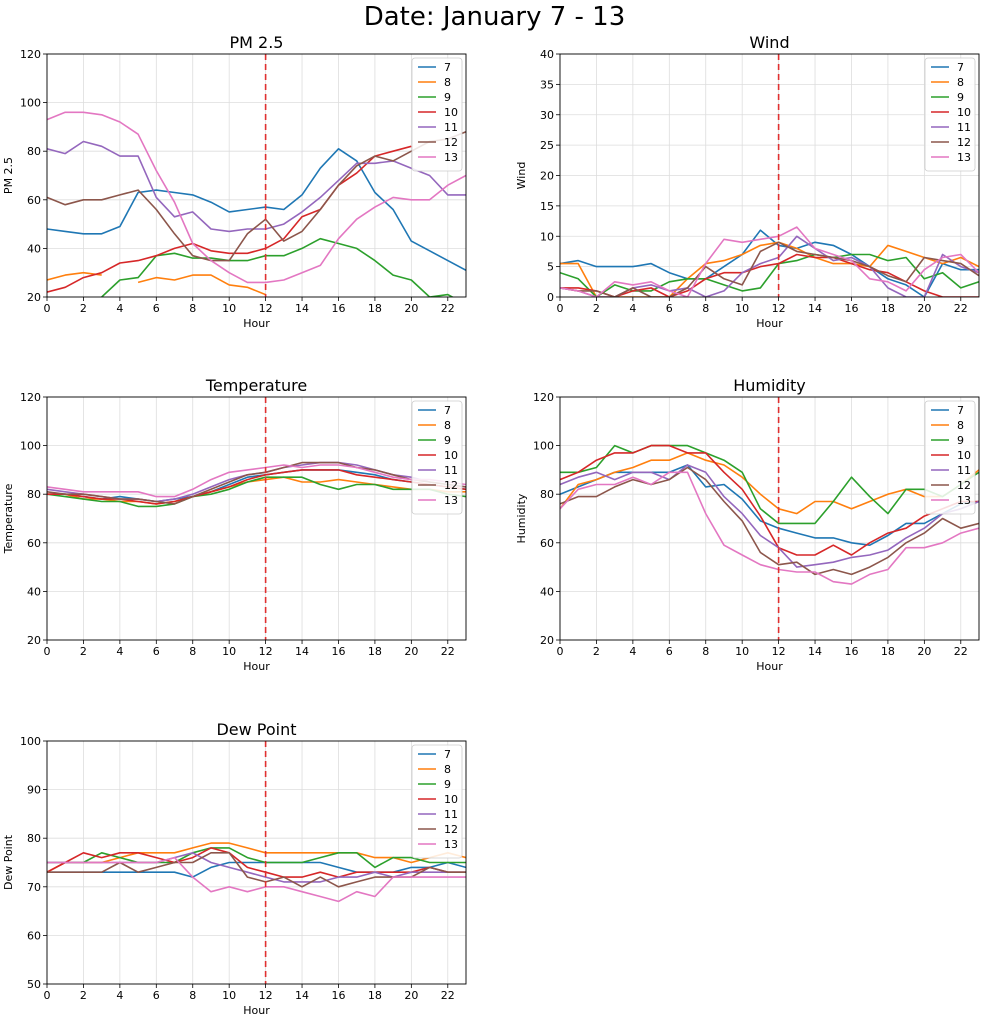 This screenshot has height=1022, width=989. I want to click on y-tick-label: 20, so click(547, 176).